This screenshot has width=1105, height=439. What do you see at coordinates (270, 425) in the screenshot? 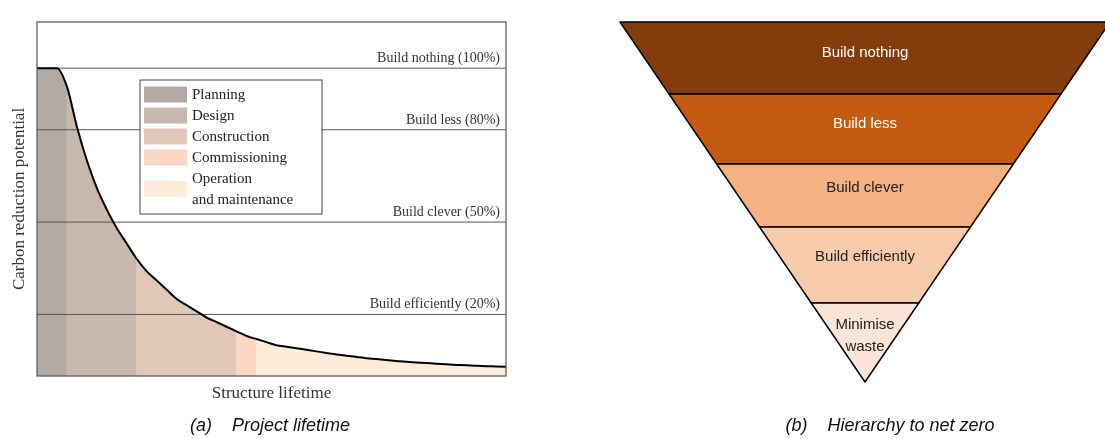
I see `text: (a) Project lifetime` at bounding box center [270, 425].